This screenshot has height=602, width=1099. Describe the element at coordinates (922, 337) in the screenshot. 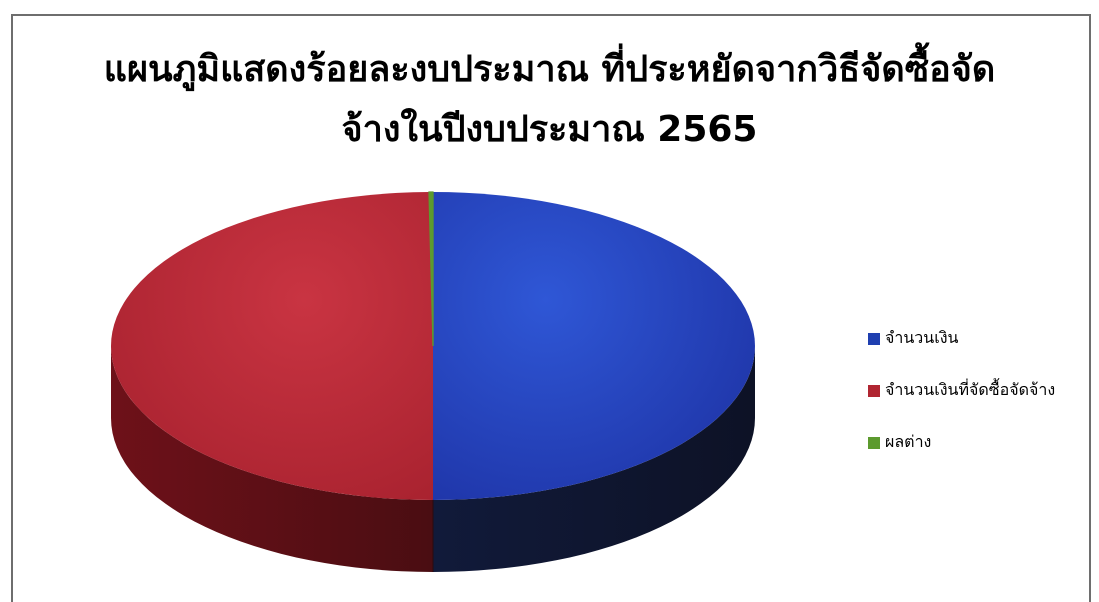

I see `legend-label-1: จำนวนเงิน` at that location.